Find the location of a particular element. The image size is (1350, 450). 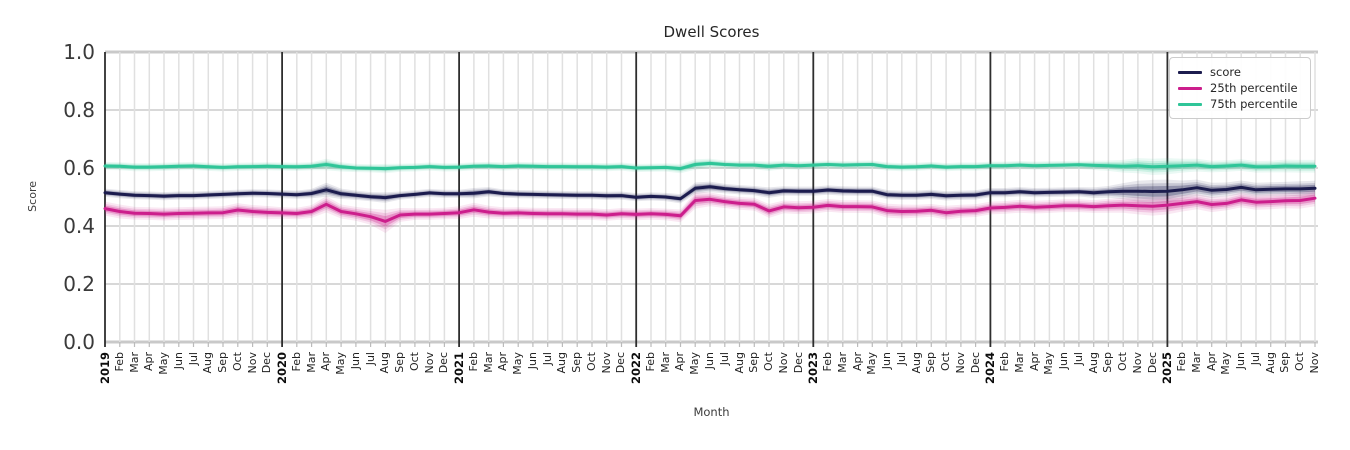

x-tick-label-year: 2025 is located at coordinates (1167, 368).